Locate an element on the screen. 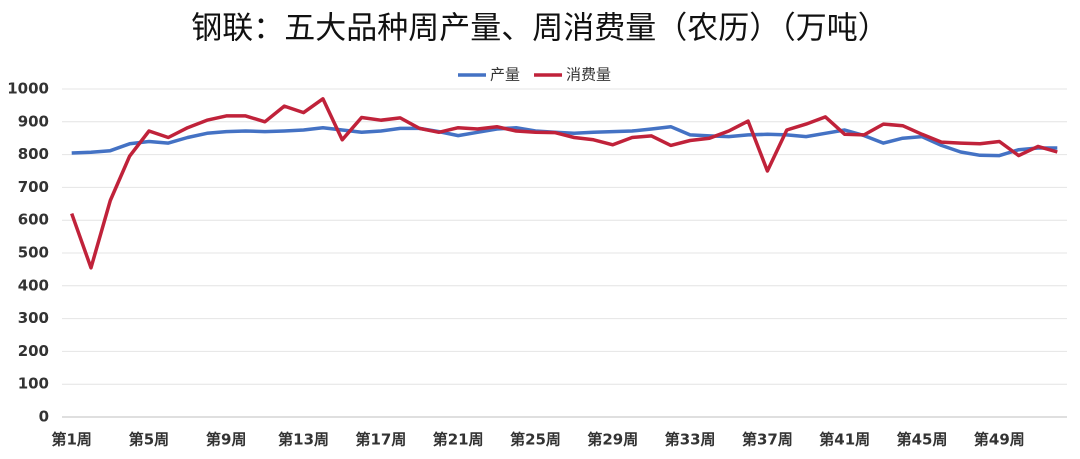 This screenshot has width=1080, height=459. x-tick-label: 第9周 is located at coordinates (226, 440).